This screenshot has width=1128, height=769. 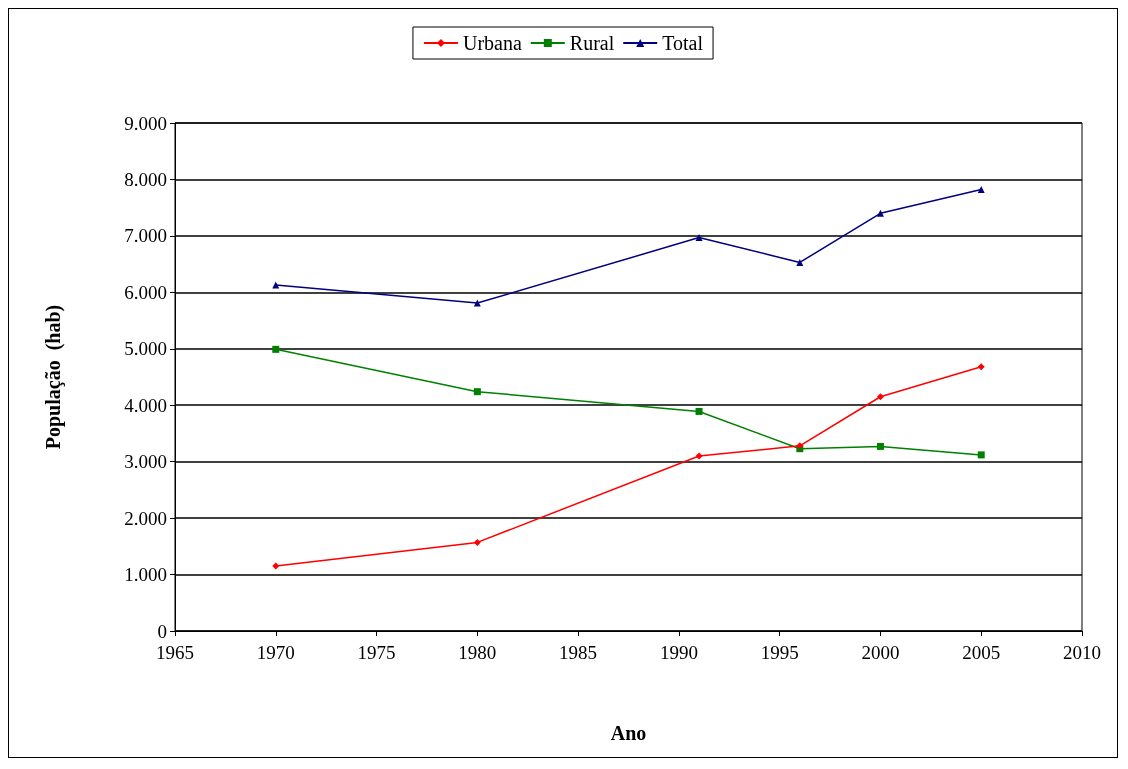 I want to click on x-axis-title: Ano, so click(x=628, y=733).